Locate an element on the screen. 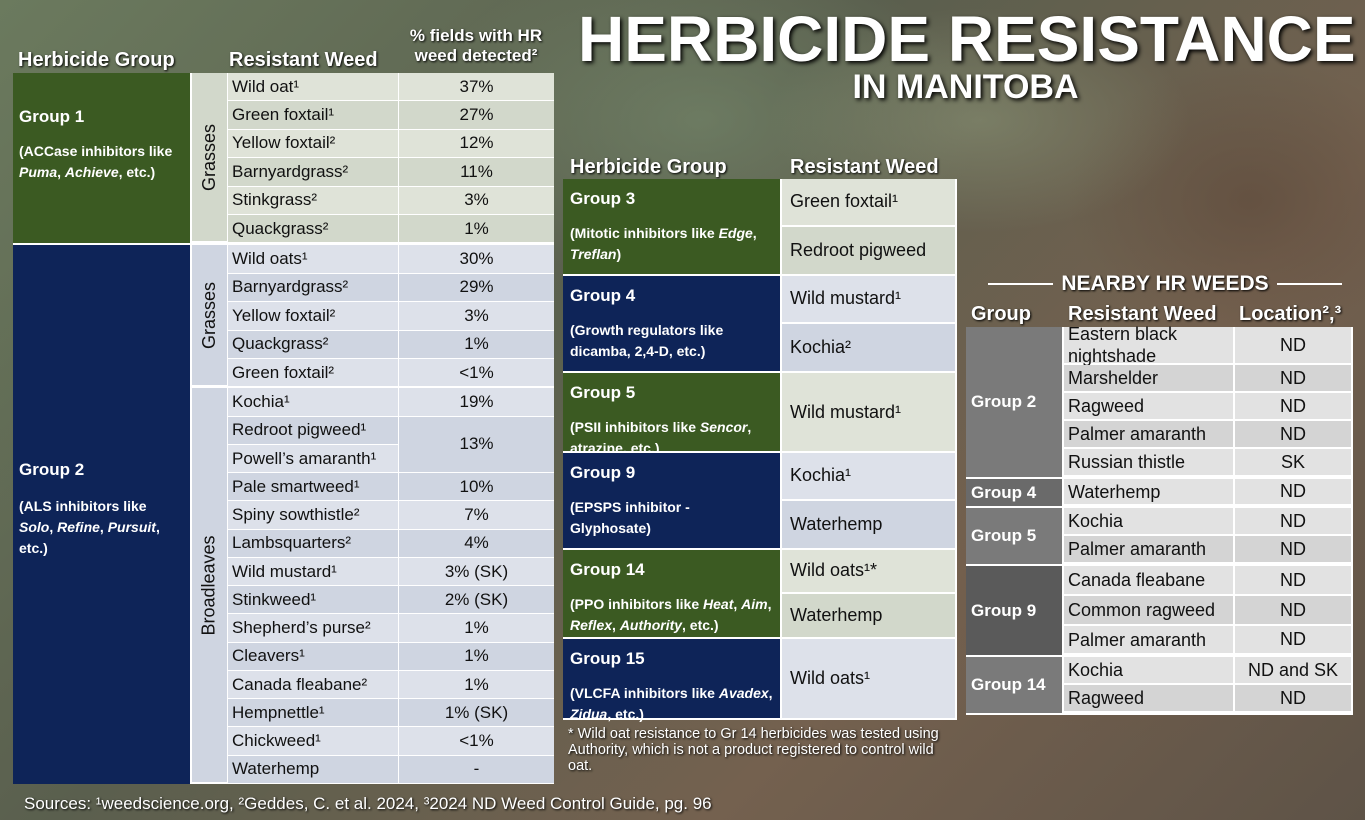 The image size is (1365, 820). table-row-weed: Lambsquarters² is located at coordinates (313, 543).